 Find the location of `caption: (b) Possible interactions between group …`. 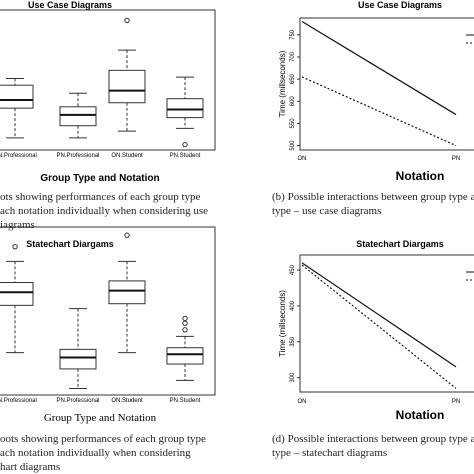

caption: (b) Possible interactions between group … is located at coordinates (373, 197).